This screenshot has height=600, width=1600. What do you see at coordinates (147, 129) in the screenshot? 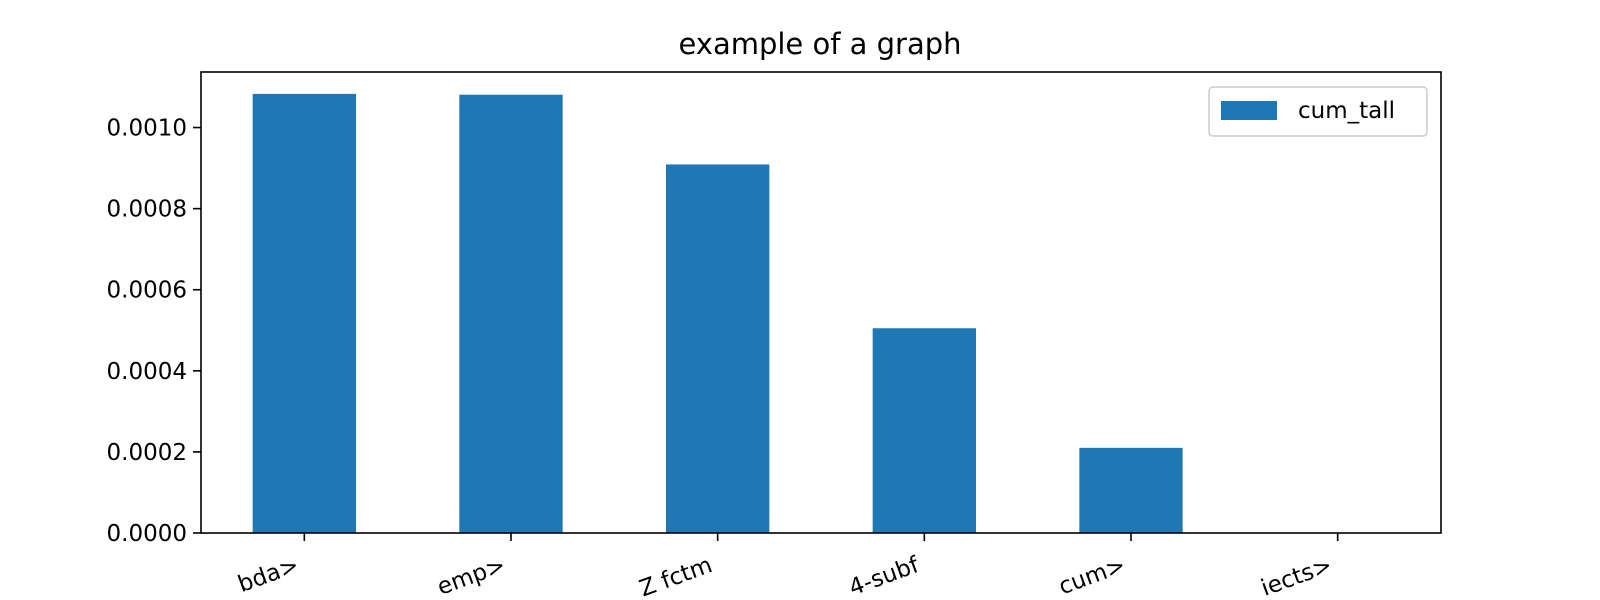
I see `y-tick-label-5: 0.0010` at bounding box center [147, 129].